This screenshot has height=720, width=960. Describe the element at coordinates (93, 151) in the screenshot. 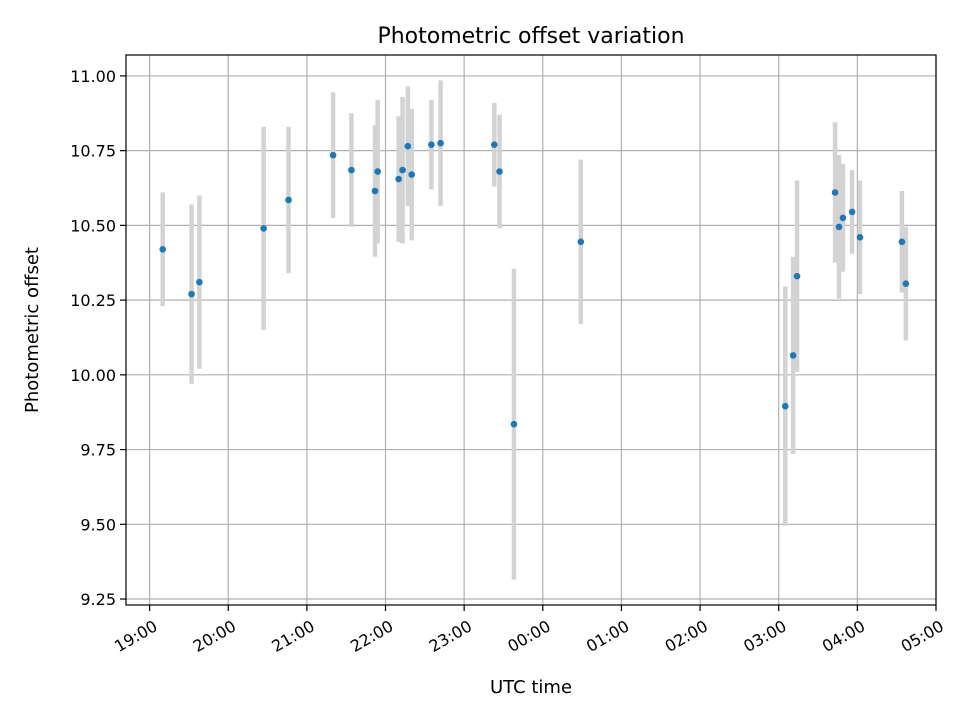

I see `y-tick-label: 10.75` at that location.